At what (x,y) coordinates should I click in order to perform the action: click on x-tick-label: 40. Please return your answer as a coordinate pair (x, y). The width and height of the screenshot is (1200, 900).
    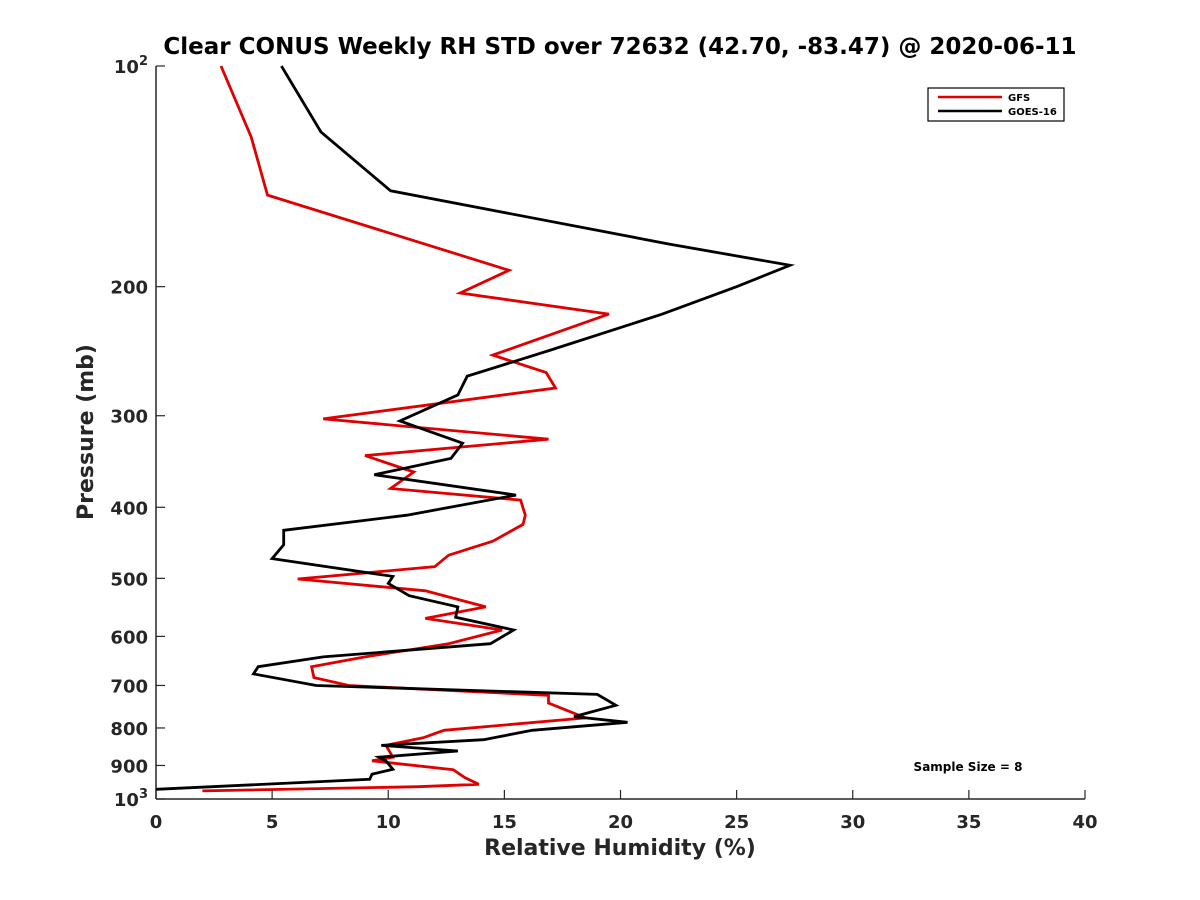
    Looking at the image, I should click on (1084, 822).